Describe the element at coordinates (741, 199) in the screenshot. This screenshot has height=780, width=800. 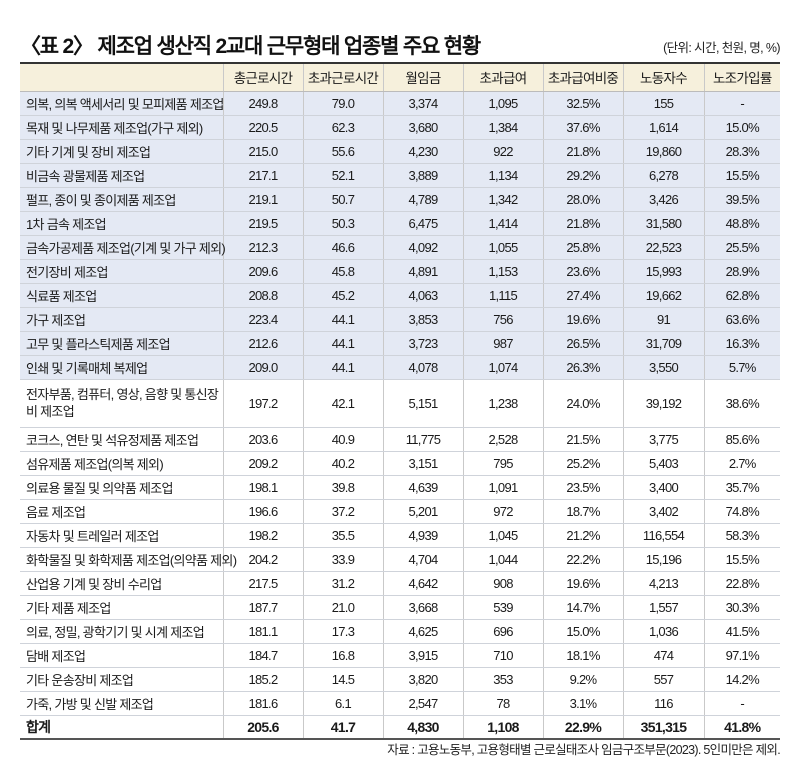
I see `table-cell: 39.5%` at that location.